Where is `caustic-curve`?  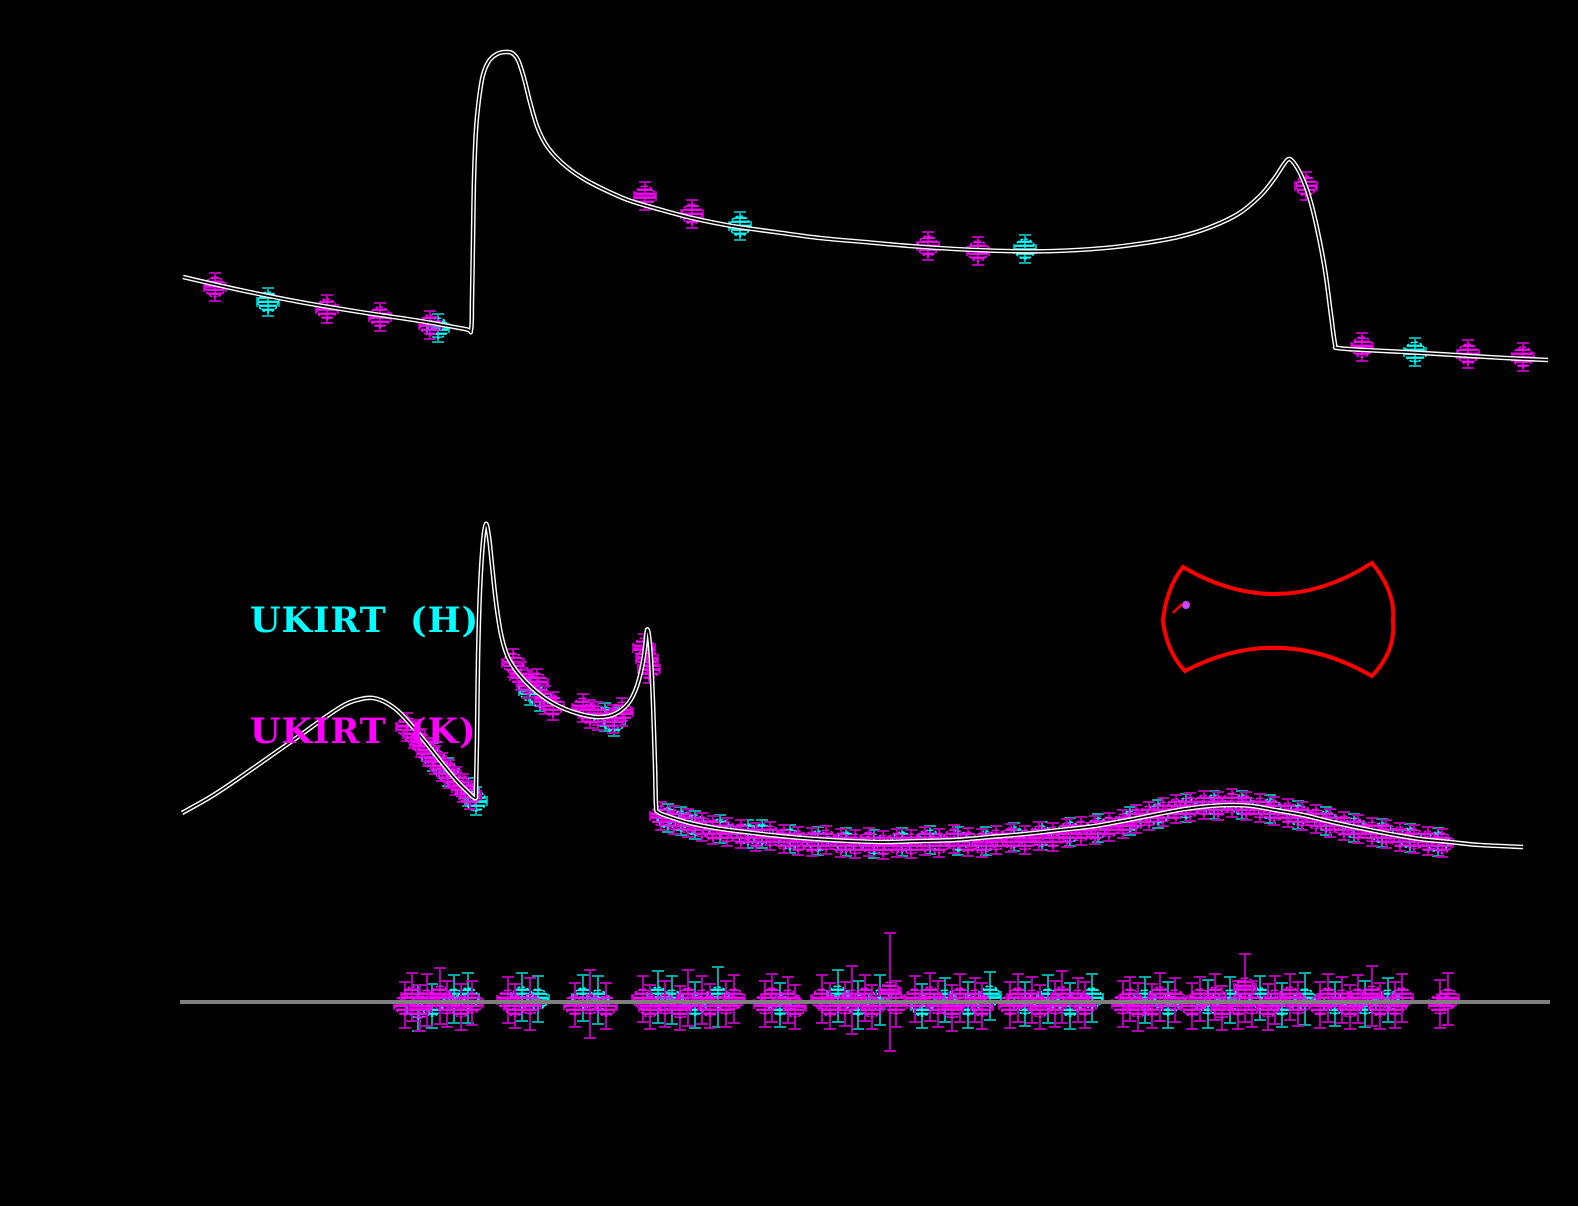
caustic-curve is located at coordinates (1278, 619).